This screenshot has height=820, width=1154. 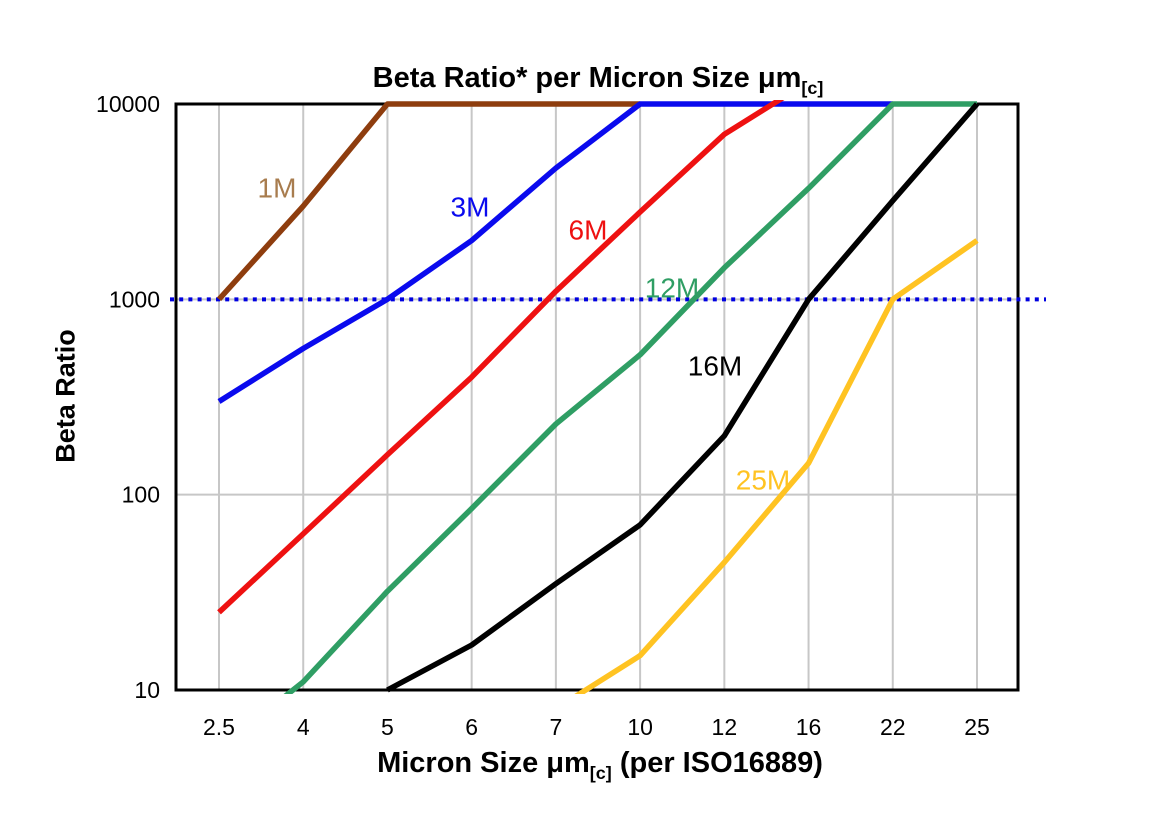 What do you see at coordinates (809, 727) in the screenshot?
I see `x-tick-16: 16` at bounding box center [809, 727].